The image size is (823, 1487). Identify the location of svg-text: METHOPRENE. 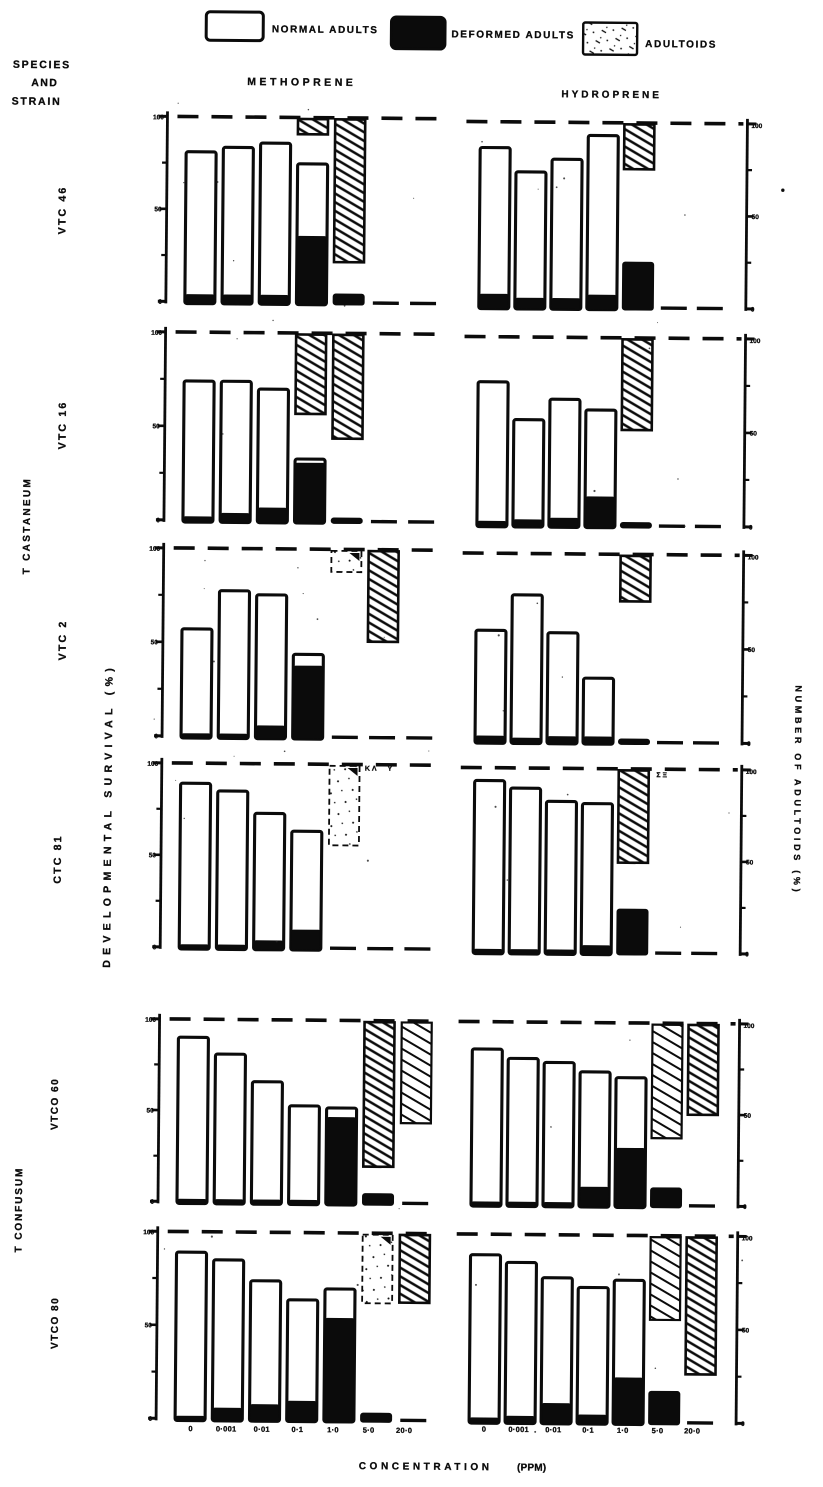
(301, 82).